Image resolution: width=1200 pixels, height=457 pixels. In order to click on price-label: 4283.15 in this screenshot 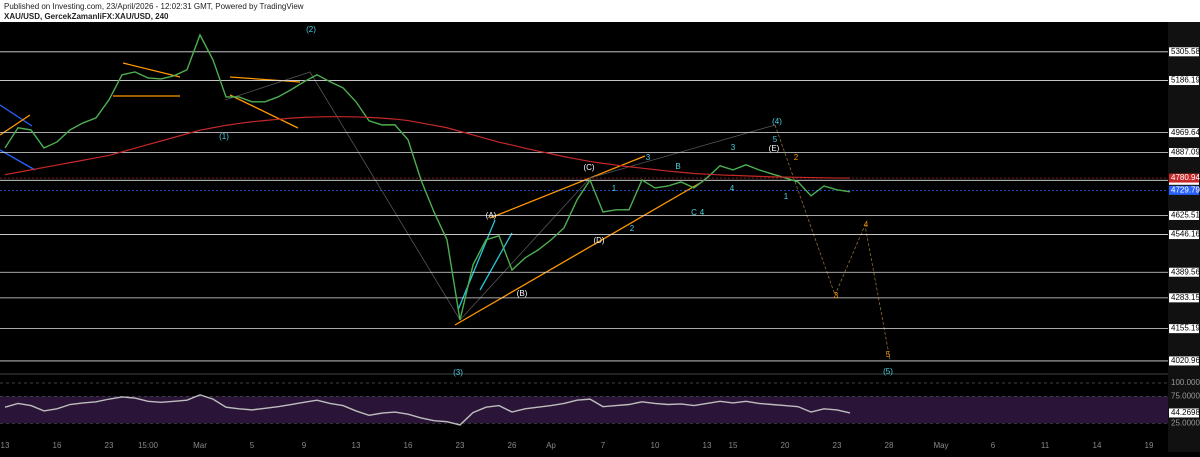, I will do `click(1185, 297)`.